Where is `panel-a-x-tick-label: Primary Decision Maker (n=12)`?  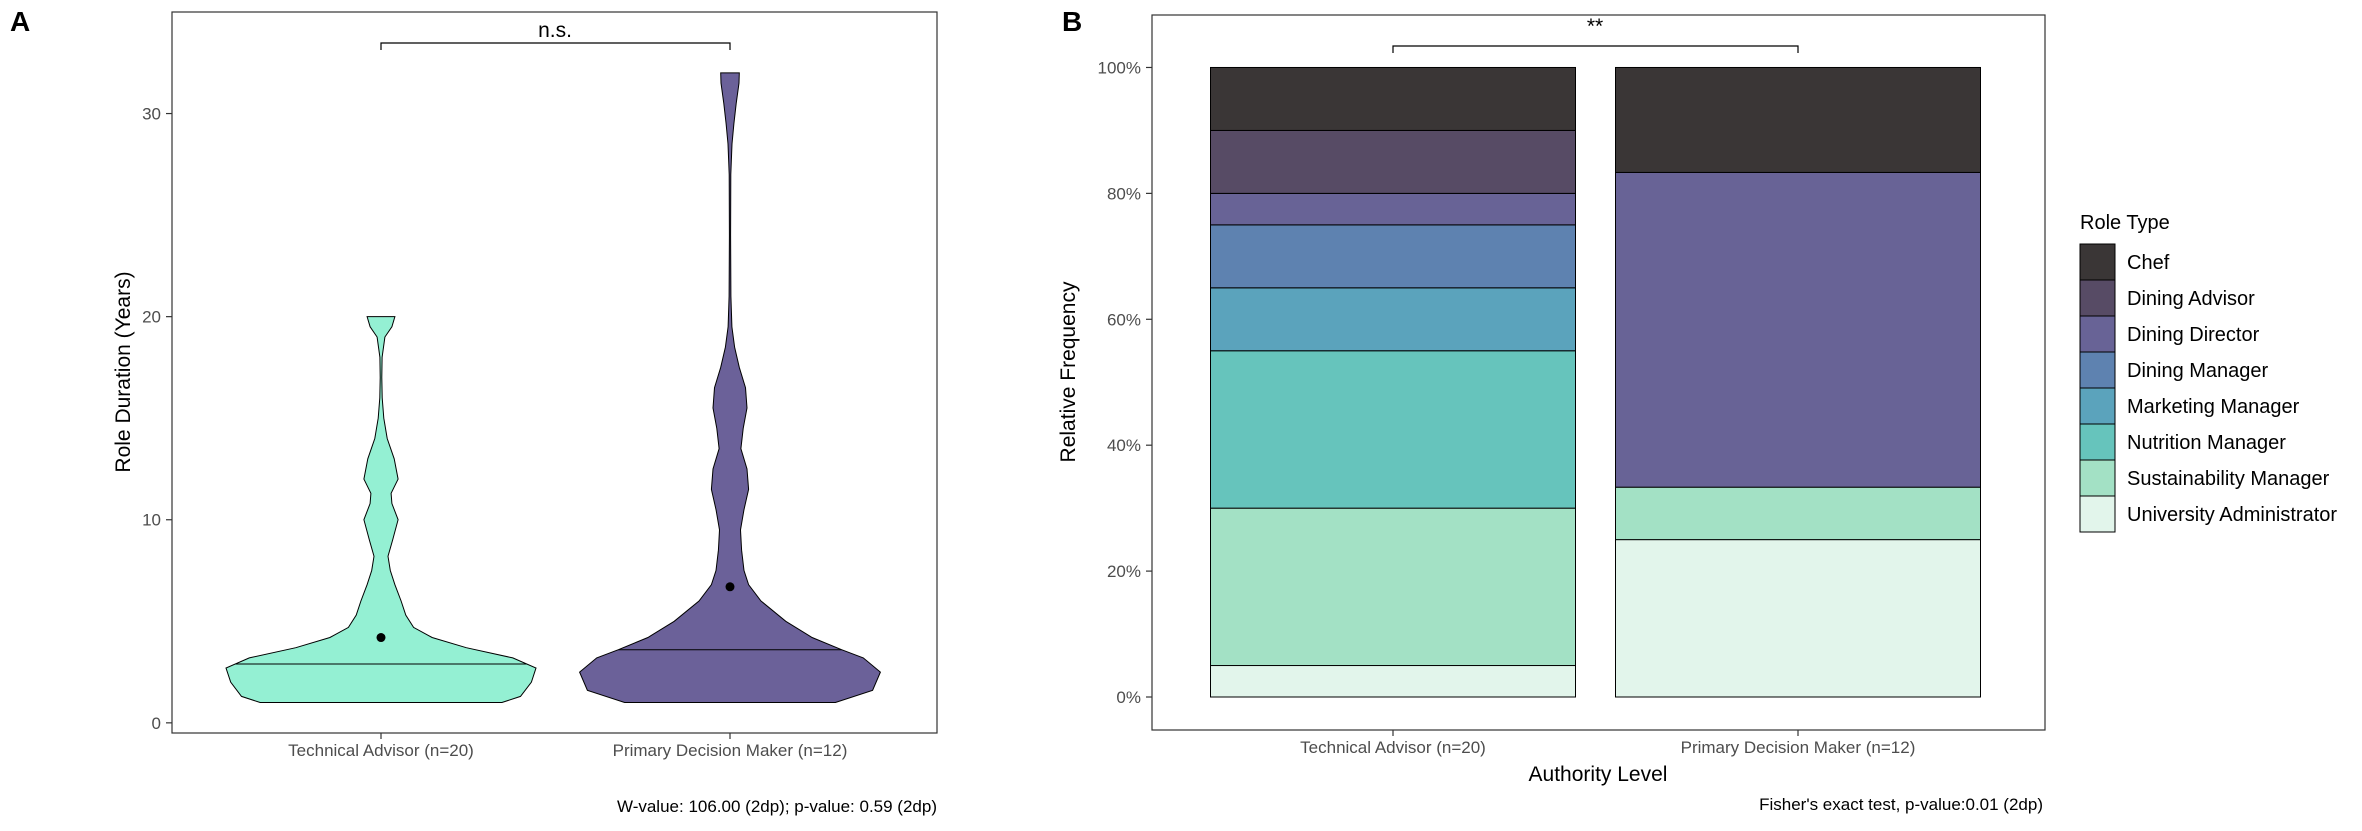 panel-a-x-tick-label: Primary Decision Maker (n=12) is located at coordinates (730, 750).